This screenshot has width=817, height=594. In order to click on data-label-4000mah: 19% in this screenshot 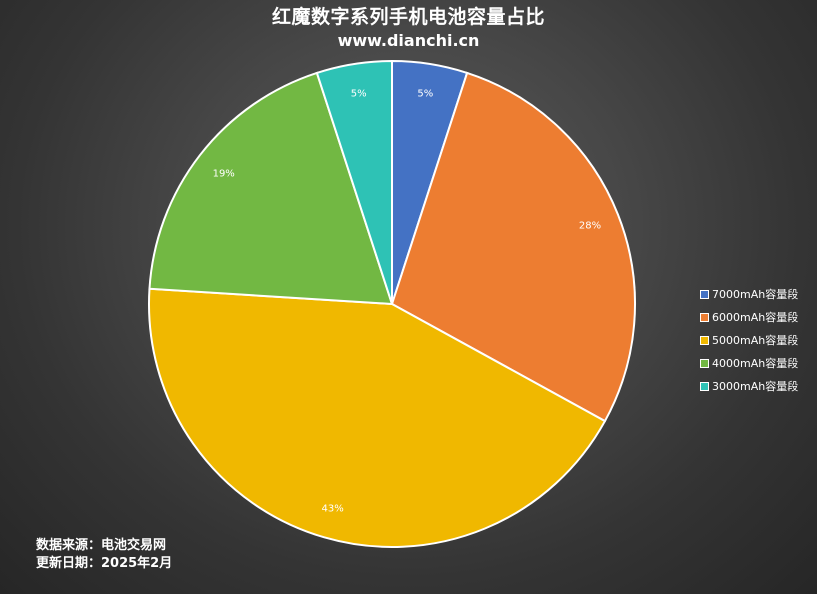, I will do `click(224, 174)`.